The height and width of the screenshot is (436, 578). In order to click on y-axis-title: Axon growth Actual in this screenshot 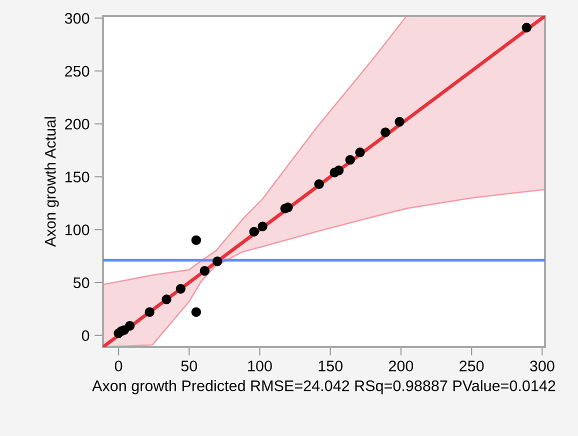, I will do `click(51, 182)`.